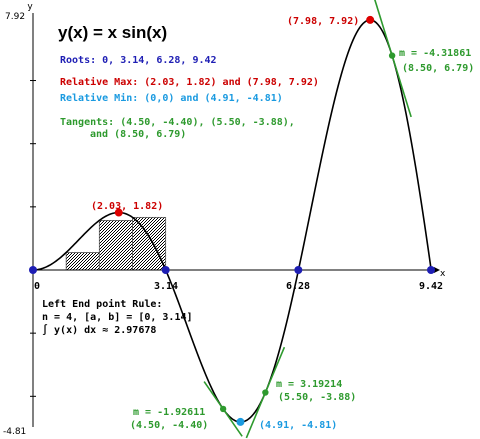 This screenshot has width=480, height=439. What do you see at coordinates (298, 286) in the screenshot?
I see `x-tick-label-2: 6.28` at bounding box center [298, 286].